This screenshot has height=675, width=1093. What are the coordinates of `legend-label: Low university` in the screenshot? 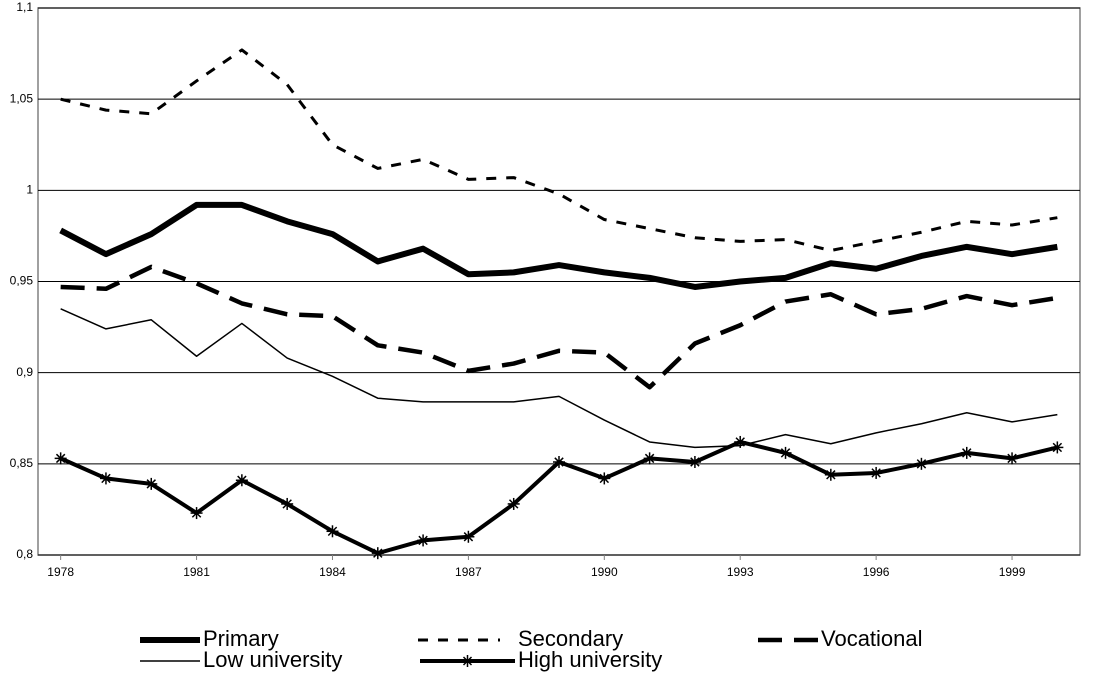 It's located at (272, 659).